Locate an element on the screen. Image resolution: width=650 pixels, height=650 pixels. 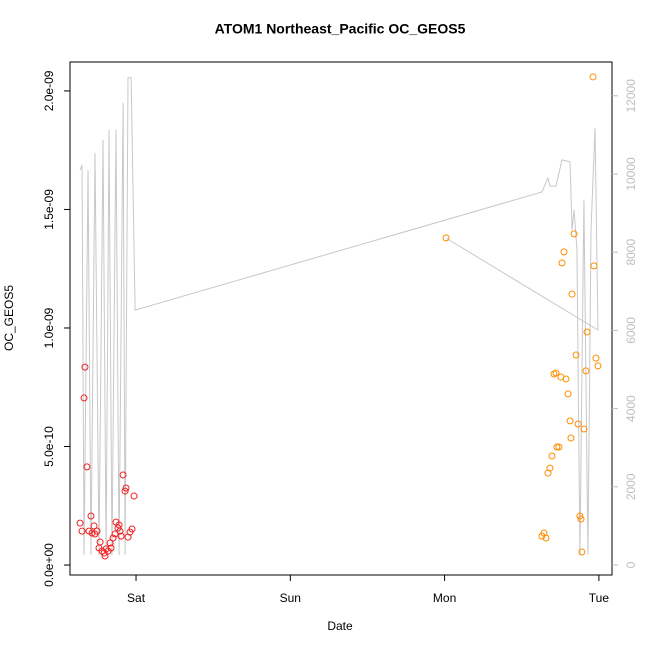
y2-tick-label: 10000 is located at coordinates (631, 174).